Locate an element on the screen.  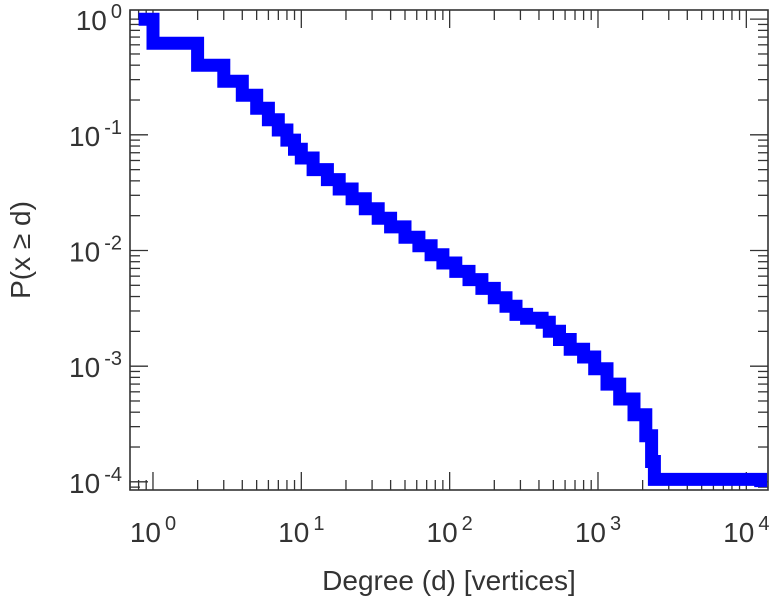
x-tick-label: 10 0 is located at coordinates (153, 530).